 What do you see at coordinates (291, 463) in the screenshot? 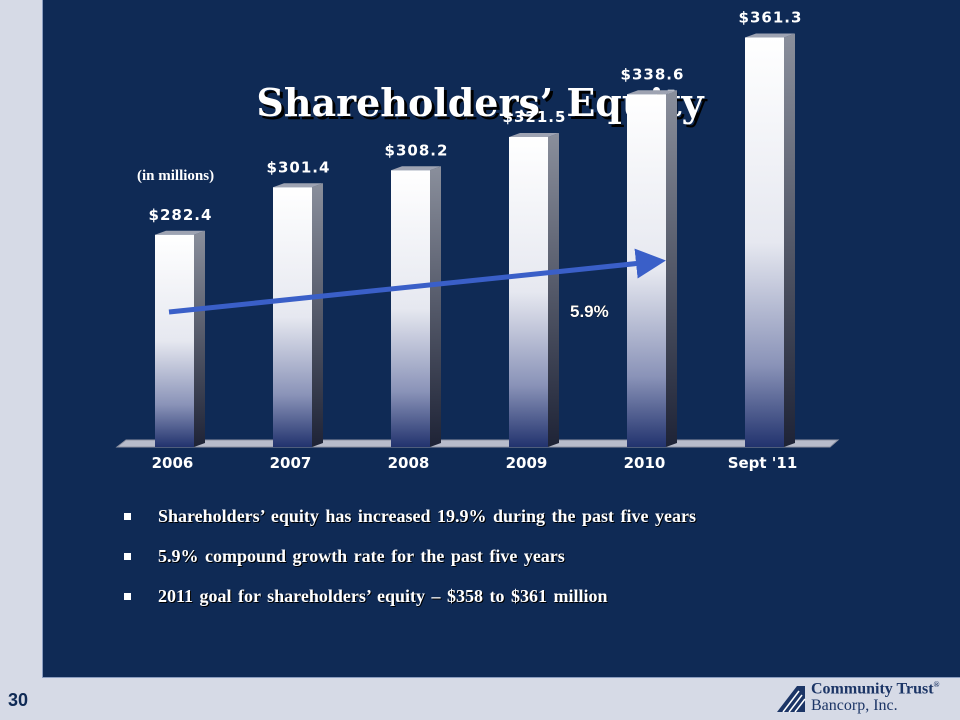
I see `category-label: 2007` at bounding box center [291, 463].